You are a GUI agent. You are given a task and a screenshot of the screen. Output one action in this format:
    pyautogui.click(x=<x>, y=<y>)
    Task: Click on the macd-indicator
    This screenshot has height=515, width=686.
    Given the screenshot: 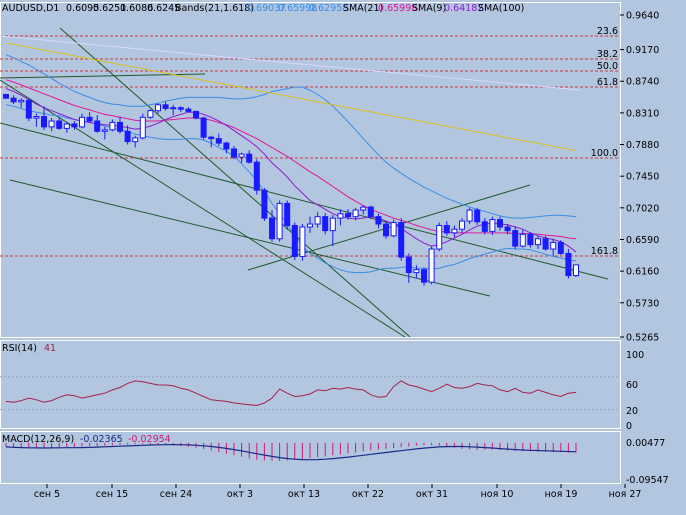 What is the action you would take?
    pyautogui.click(x=291, y=451)
    